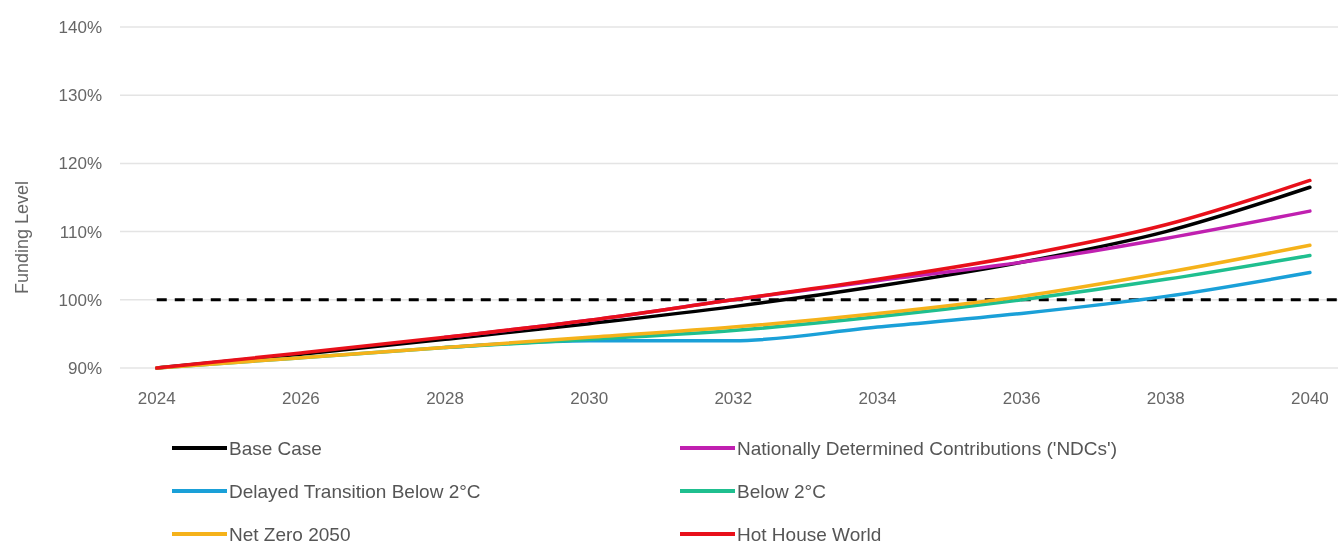  I want to click on x-tick-label: 2026, so click(300, 398).